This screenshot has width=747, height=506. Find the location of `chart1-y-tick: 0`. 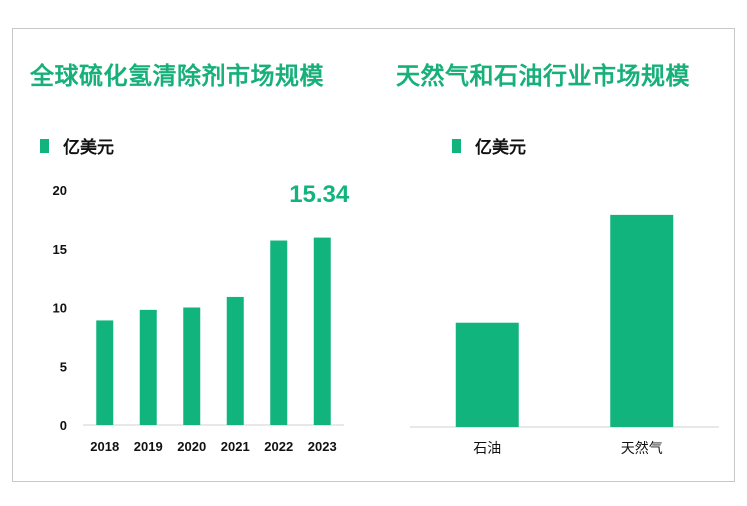

chart1-y-tick: 0 is located at coordinates (63, 425).